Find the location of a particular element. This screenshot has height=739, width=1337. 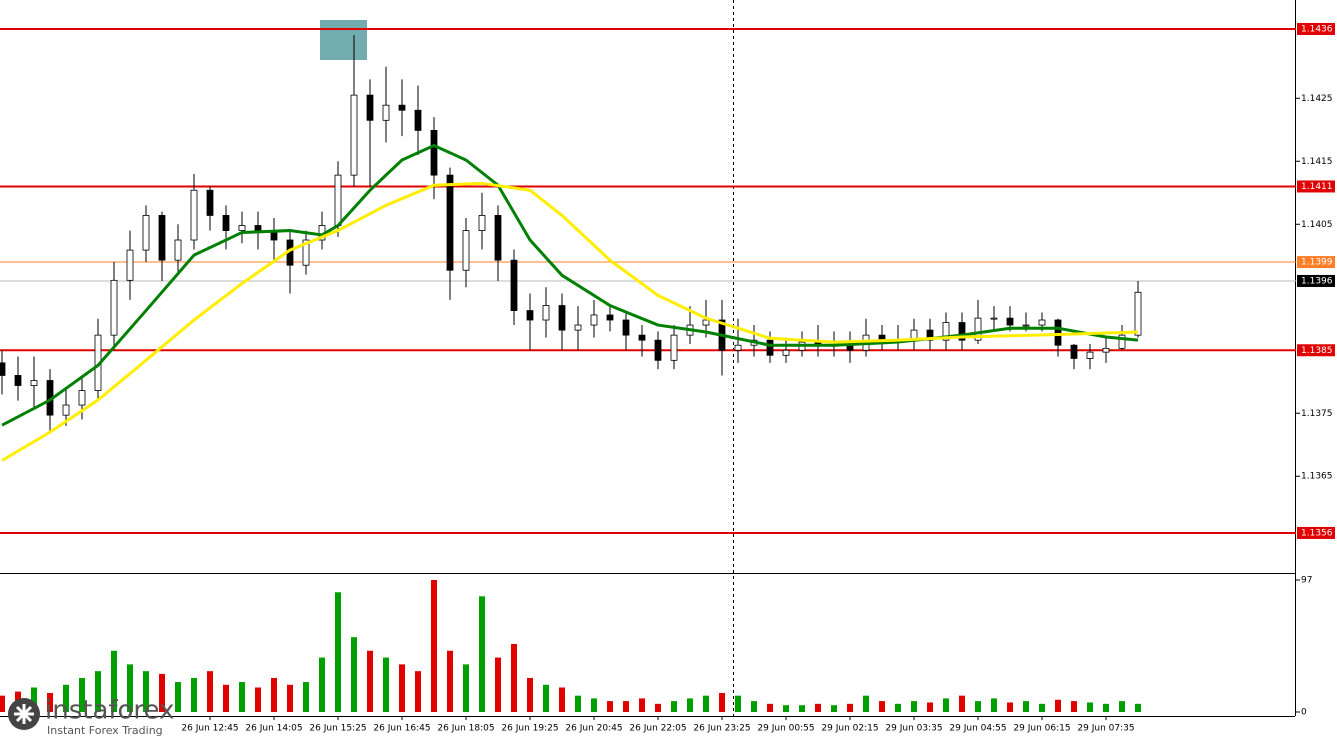

highlight-box is located at coordinates (343, 40).